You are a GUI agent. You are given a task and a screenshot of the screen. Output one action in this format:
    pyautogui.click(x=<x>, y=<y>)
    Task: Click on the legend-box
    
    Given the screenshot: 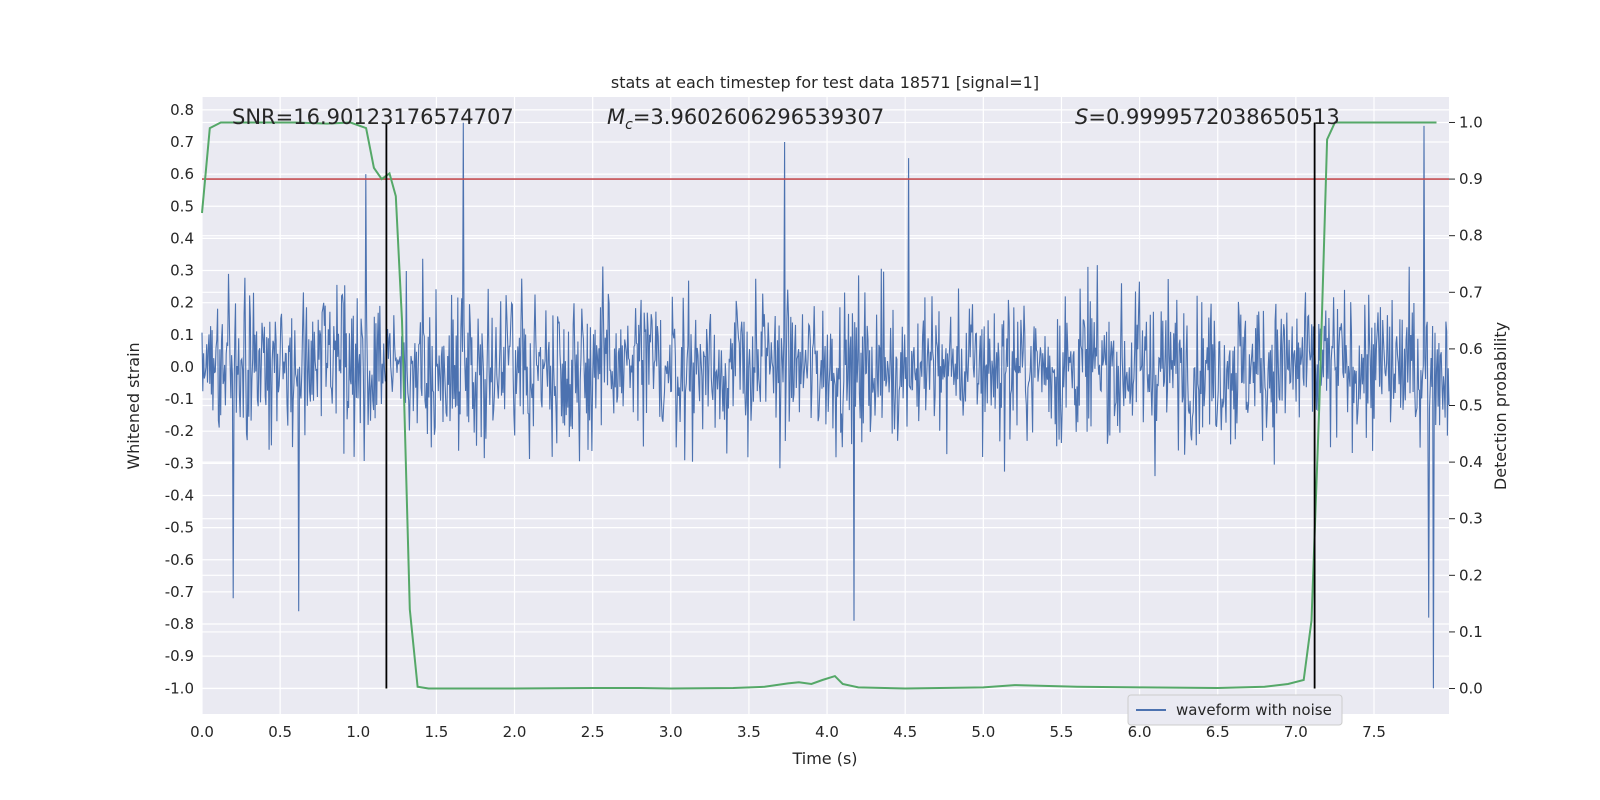 What is the action you would take?
    pyautogui.click(x=1235, y=710)
    